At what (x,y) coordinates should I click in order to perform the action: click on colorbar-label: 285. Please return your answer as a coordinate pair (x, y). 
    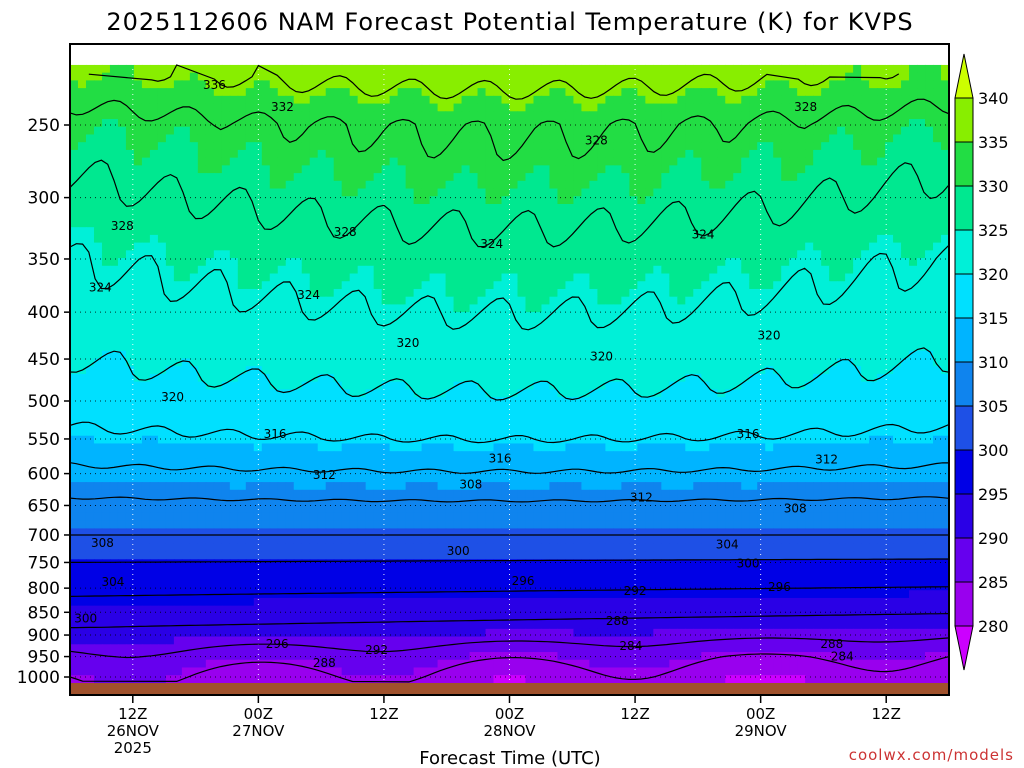
    Looking at the image, I should click on (993, 582).